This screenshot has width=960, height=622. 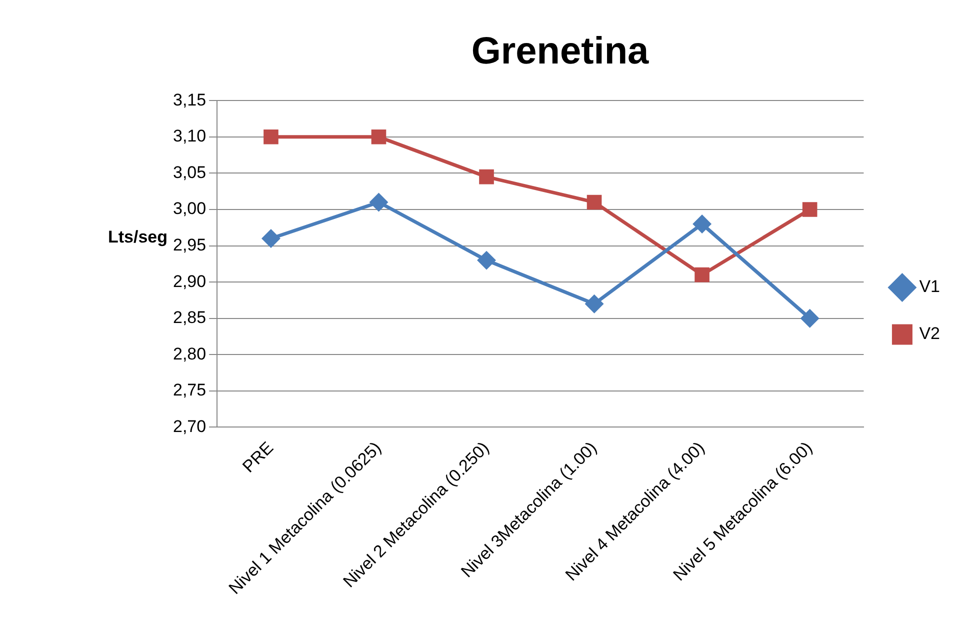 What do you see at coordinates (560, 51) in the screenshot?
I see `chart-title: Grenetina` at bounding box center [560, 51].